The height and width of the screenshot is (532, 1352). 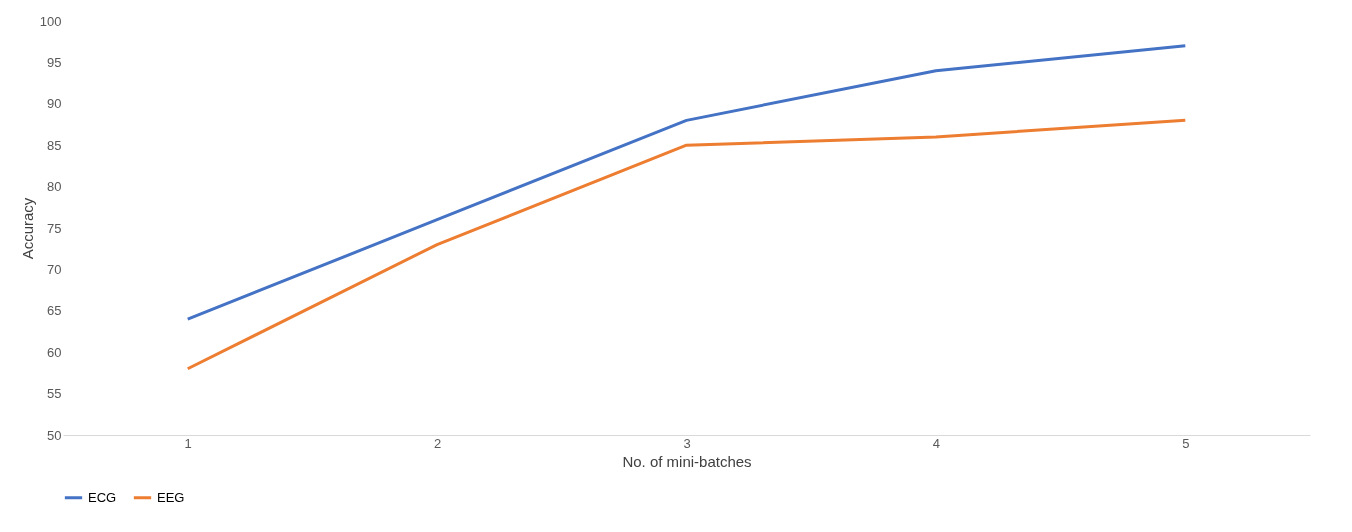 I want to click on y-tick-label: 80, so click(x=54, y=187).